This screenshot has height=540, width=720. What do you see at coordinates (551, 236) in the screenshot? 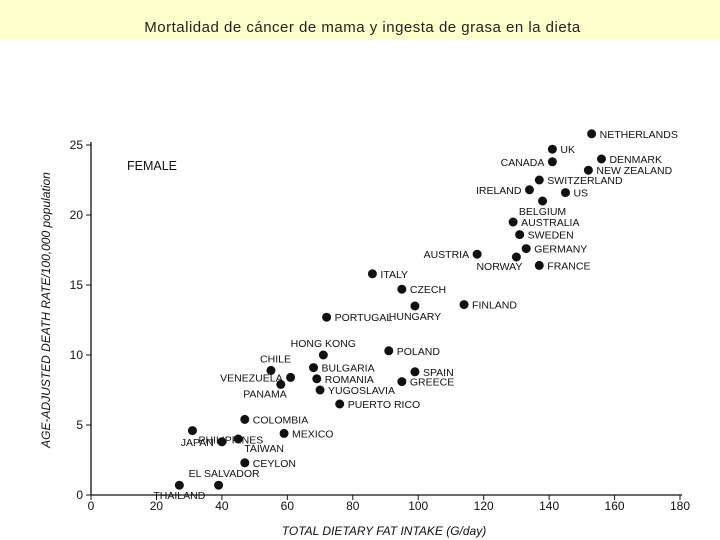
I see `point-label-sweden: SWEDEN` at bounding box center [551, 236].